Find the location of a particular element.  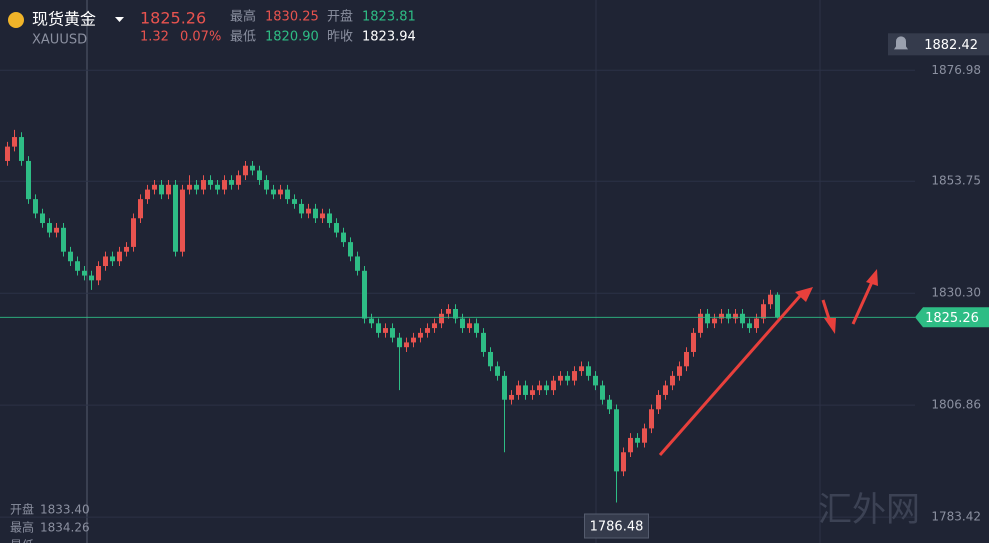

last-price-tag is located at coordinates (952, 317).